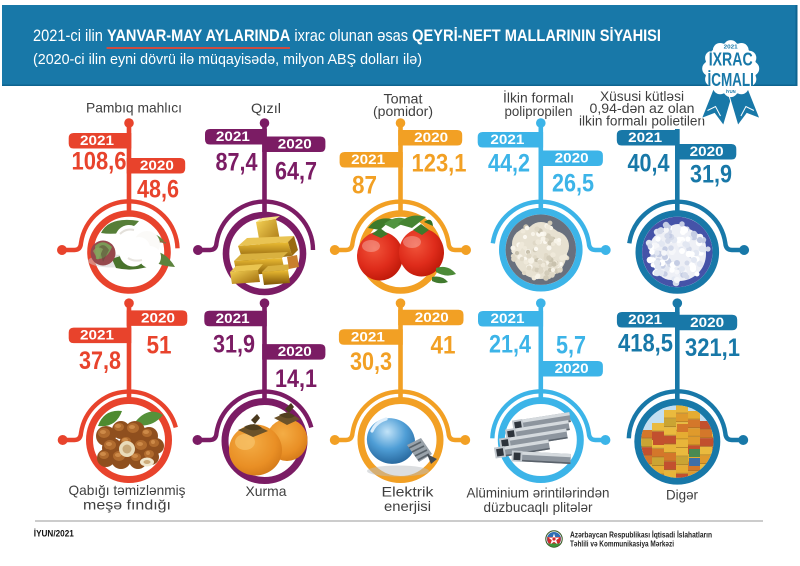 The width and height of the screenshot is (800, 566). Describe the element at coordinates (54, 534) in the screenshot. I see `svg-text: İYUN/2021` at that location.